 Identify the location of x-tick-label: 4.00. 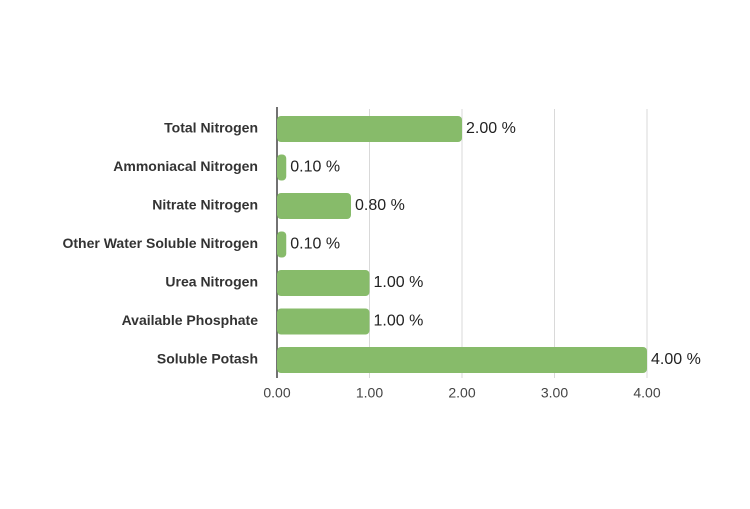
(646, 393).